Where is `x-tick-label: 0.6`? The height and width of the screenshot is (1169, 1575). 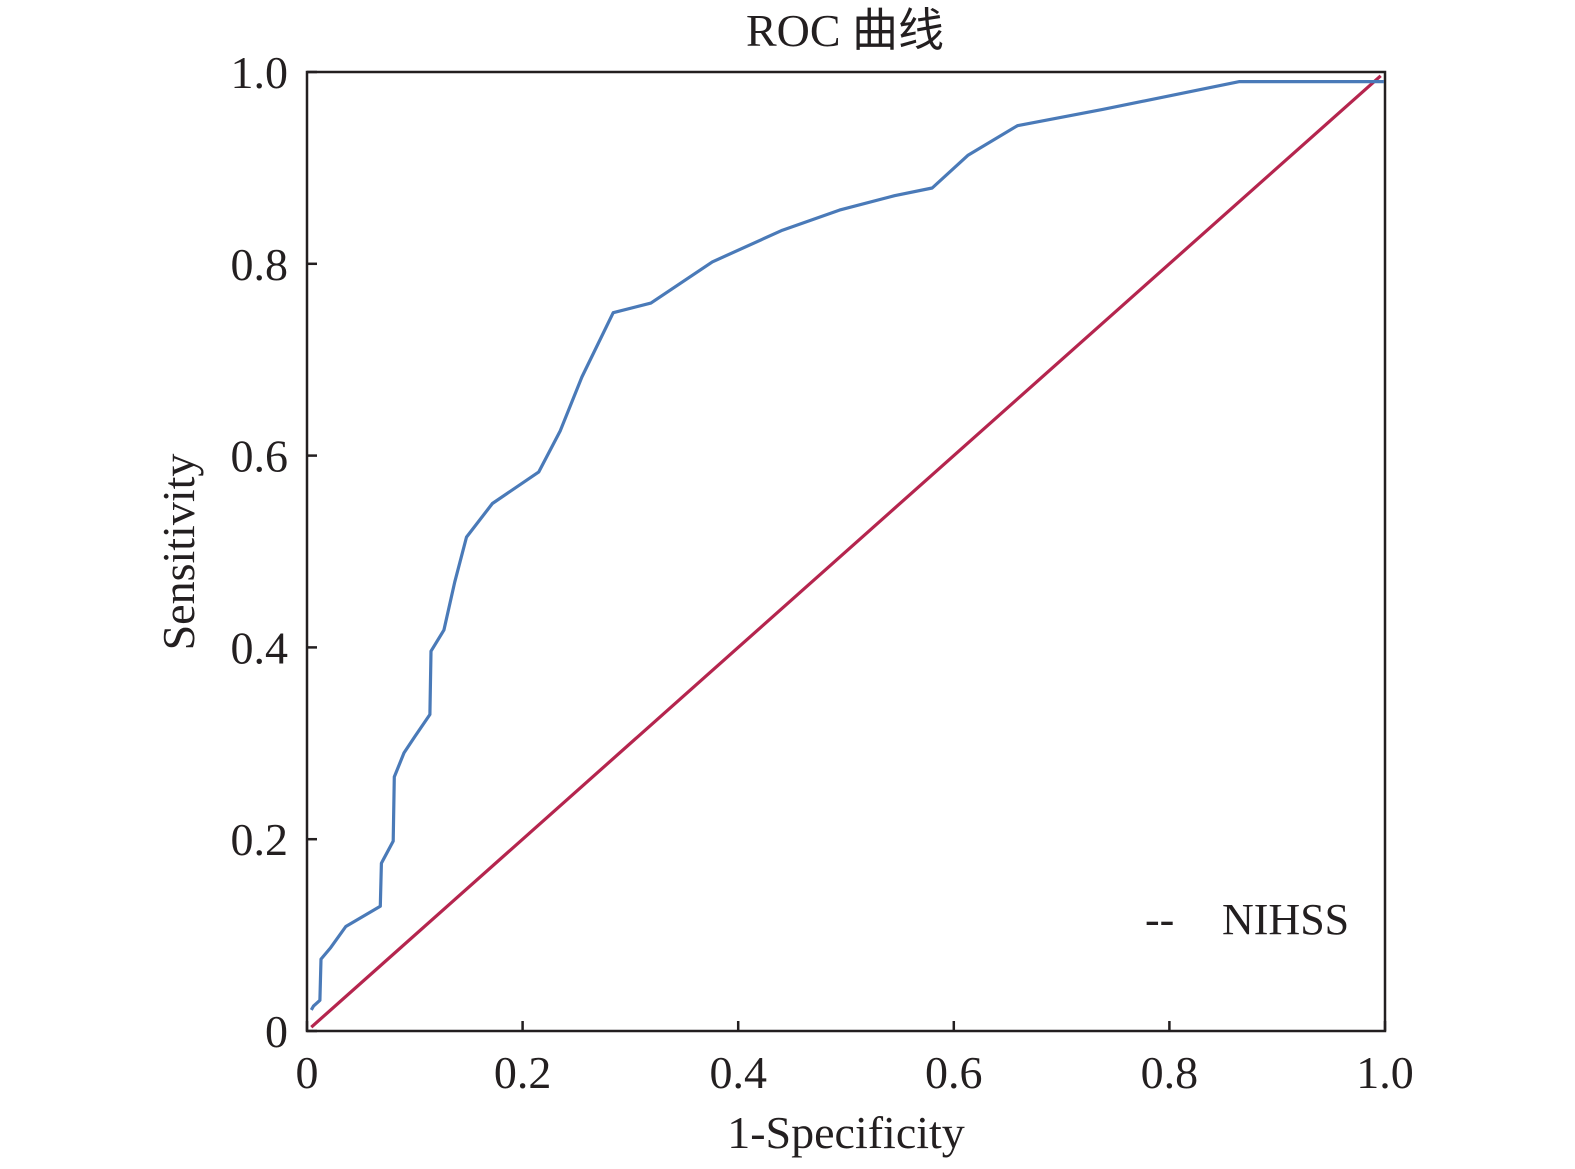 x-tick-label: 0.6 is located at coordinates (954, 1072).